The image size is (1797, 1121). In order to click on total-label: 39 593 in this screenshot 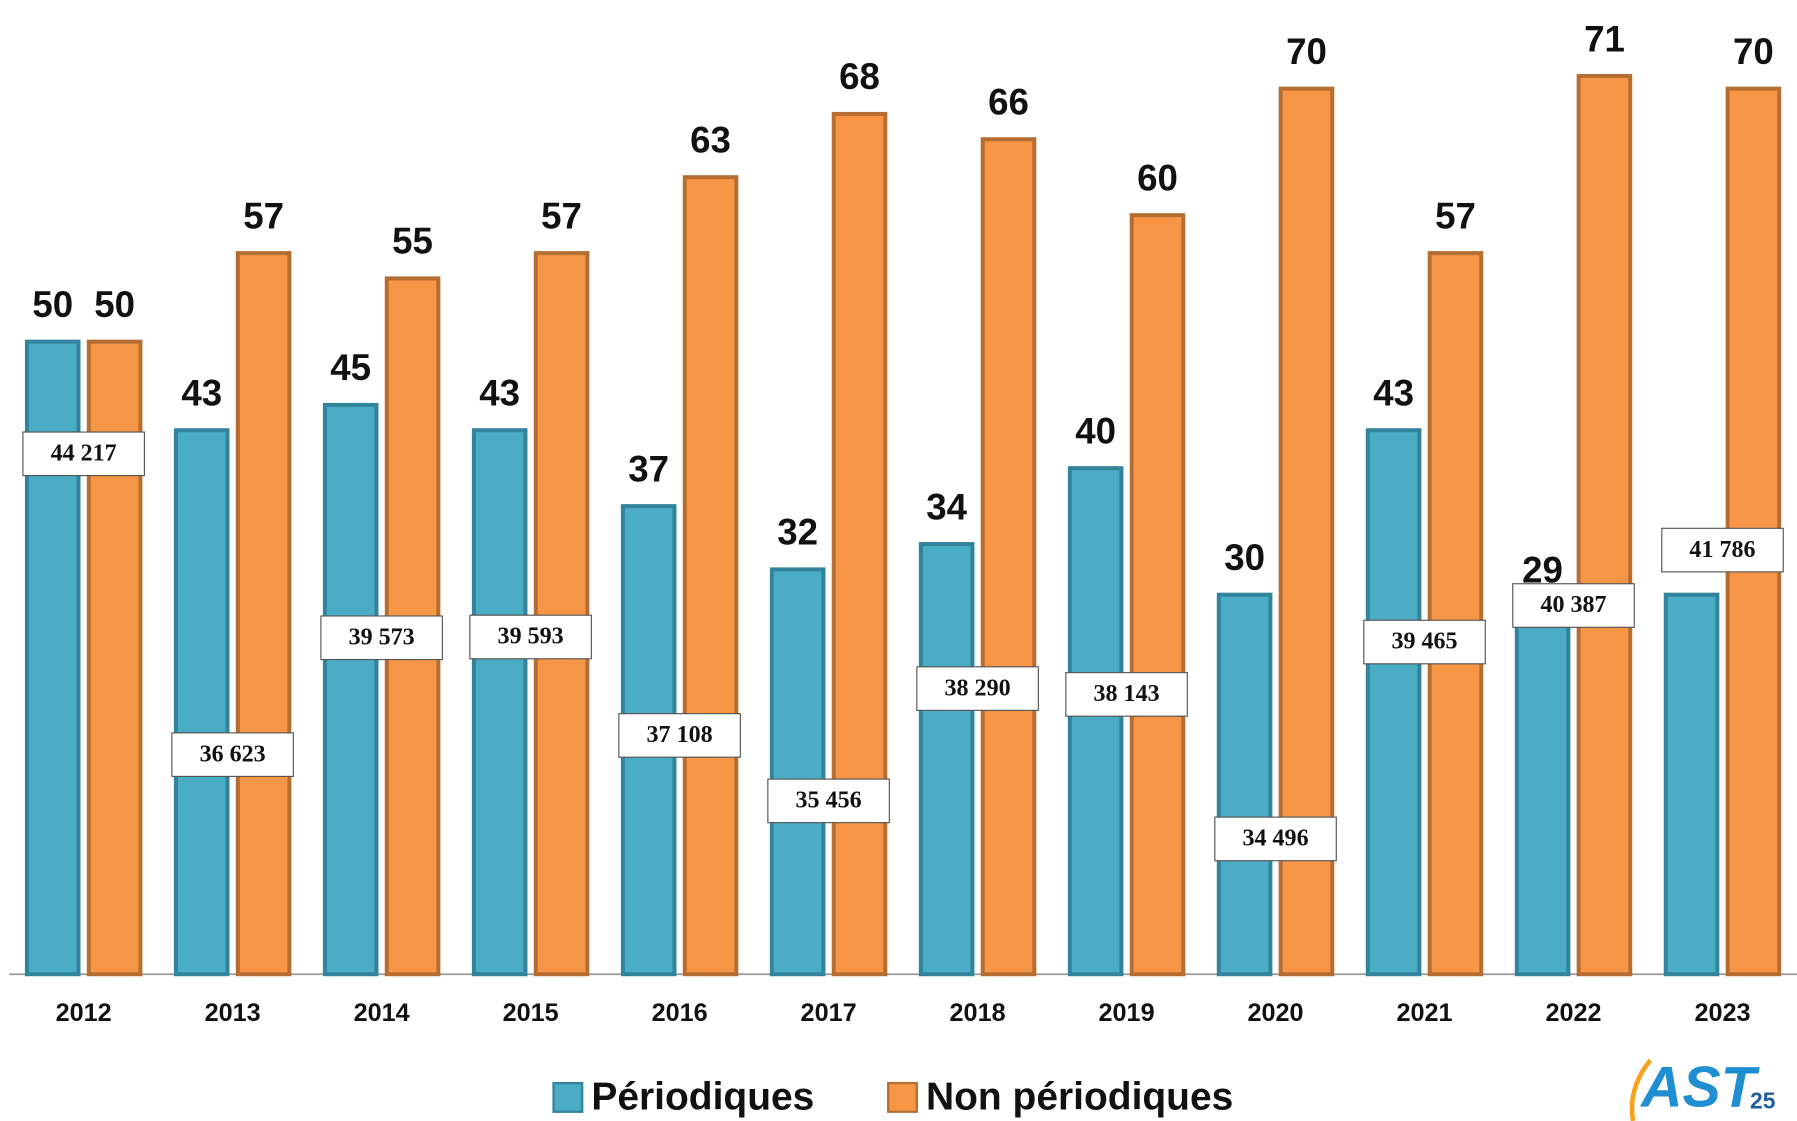, I will do `click(531, 637)`.